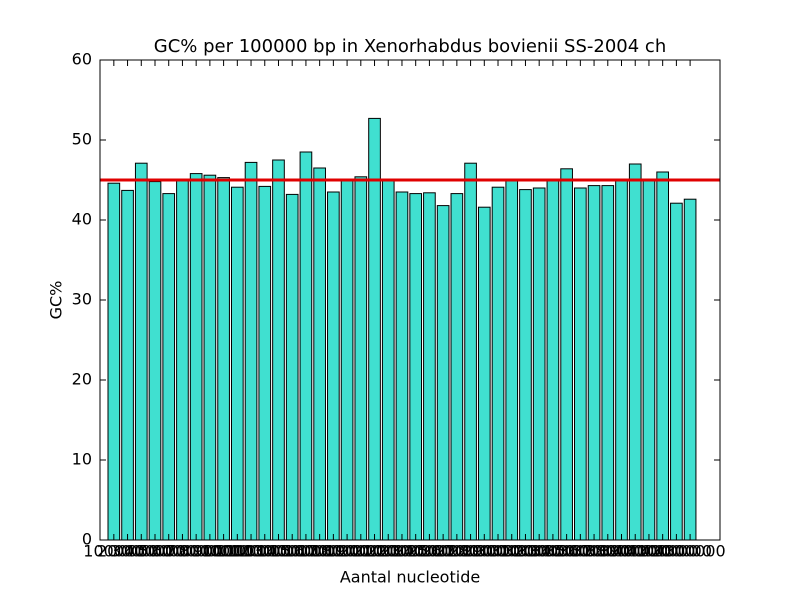 Image resolution: width=800 pixels, height=600 pixels. Describe the element at coordinates (82, 379) in the screenshot. I see `y-tick-label: 20` at that location.